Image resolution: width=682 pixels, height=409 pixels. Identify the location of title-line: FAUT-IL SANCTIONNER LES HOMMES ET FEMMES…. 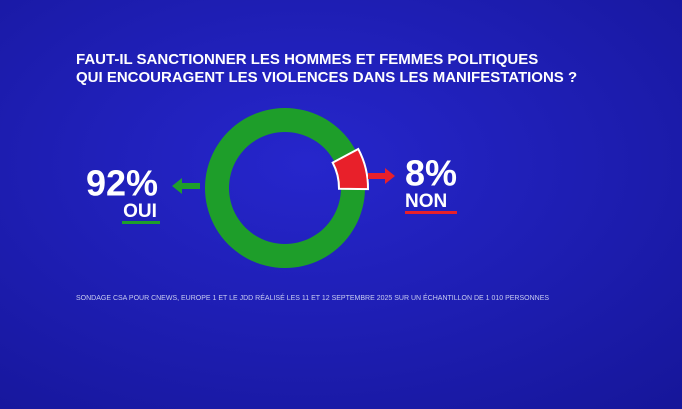
(307, 59).